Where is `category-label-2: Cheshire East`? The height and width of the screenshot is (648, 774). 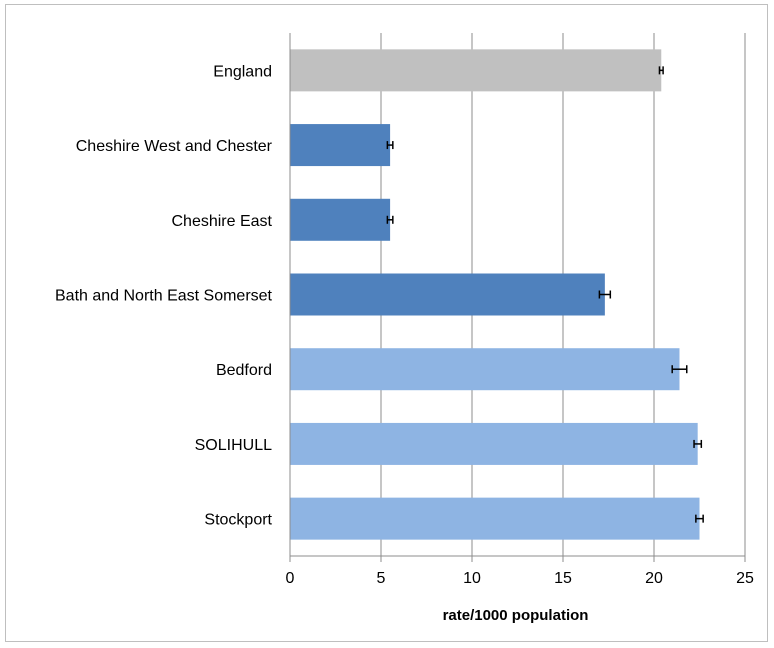 category-label-2: Cheshire East is located at coordinates (222, 221).